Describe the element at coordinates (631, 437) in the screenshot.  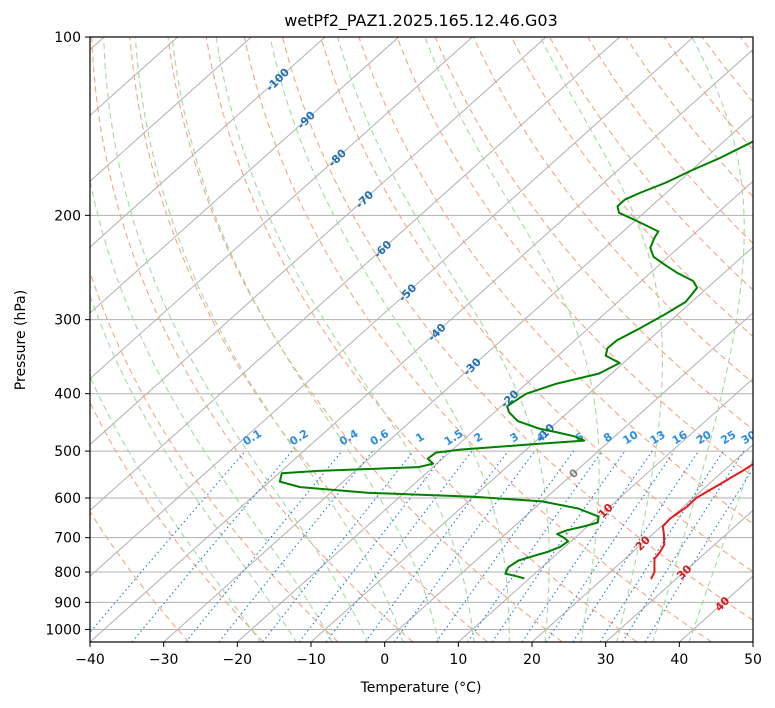
I see `mixing-ratio-label: 10` at that location.